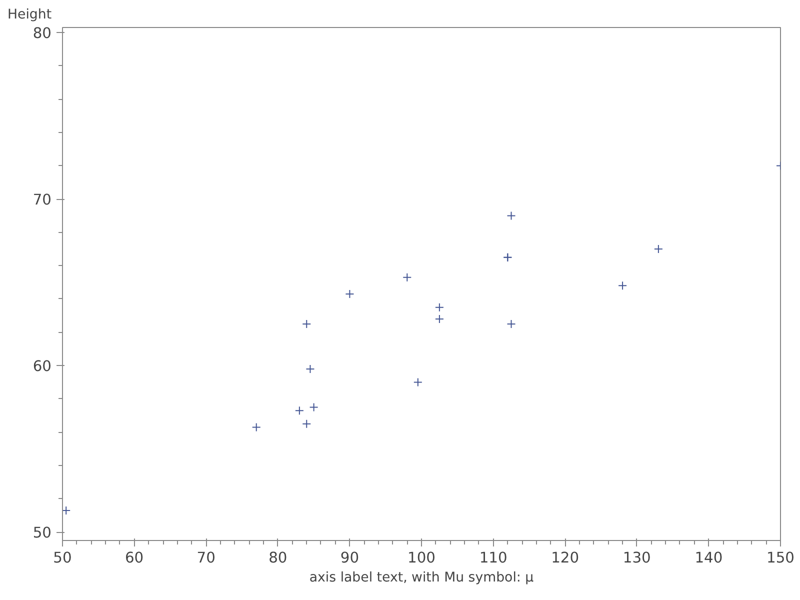  Describe the element at coordinates (493, 558) in the screenshot. I see `x-tick-label: 110` at that location.